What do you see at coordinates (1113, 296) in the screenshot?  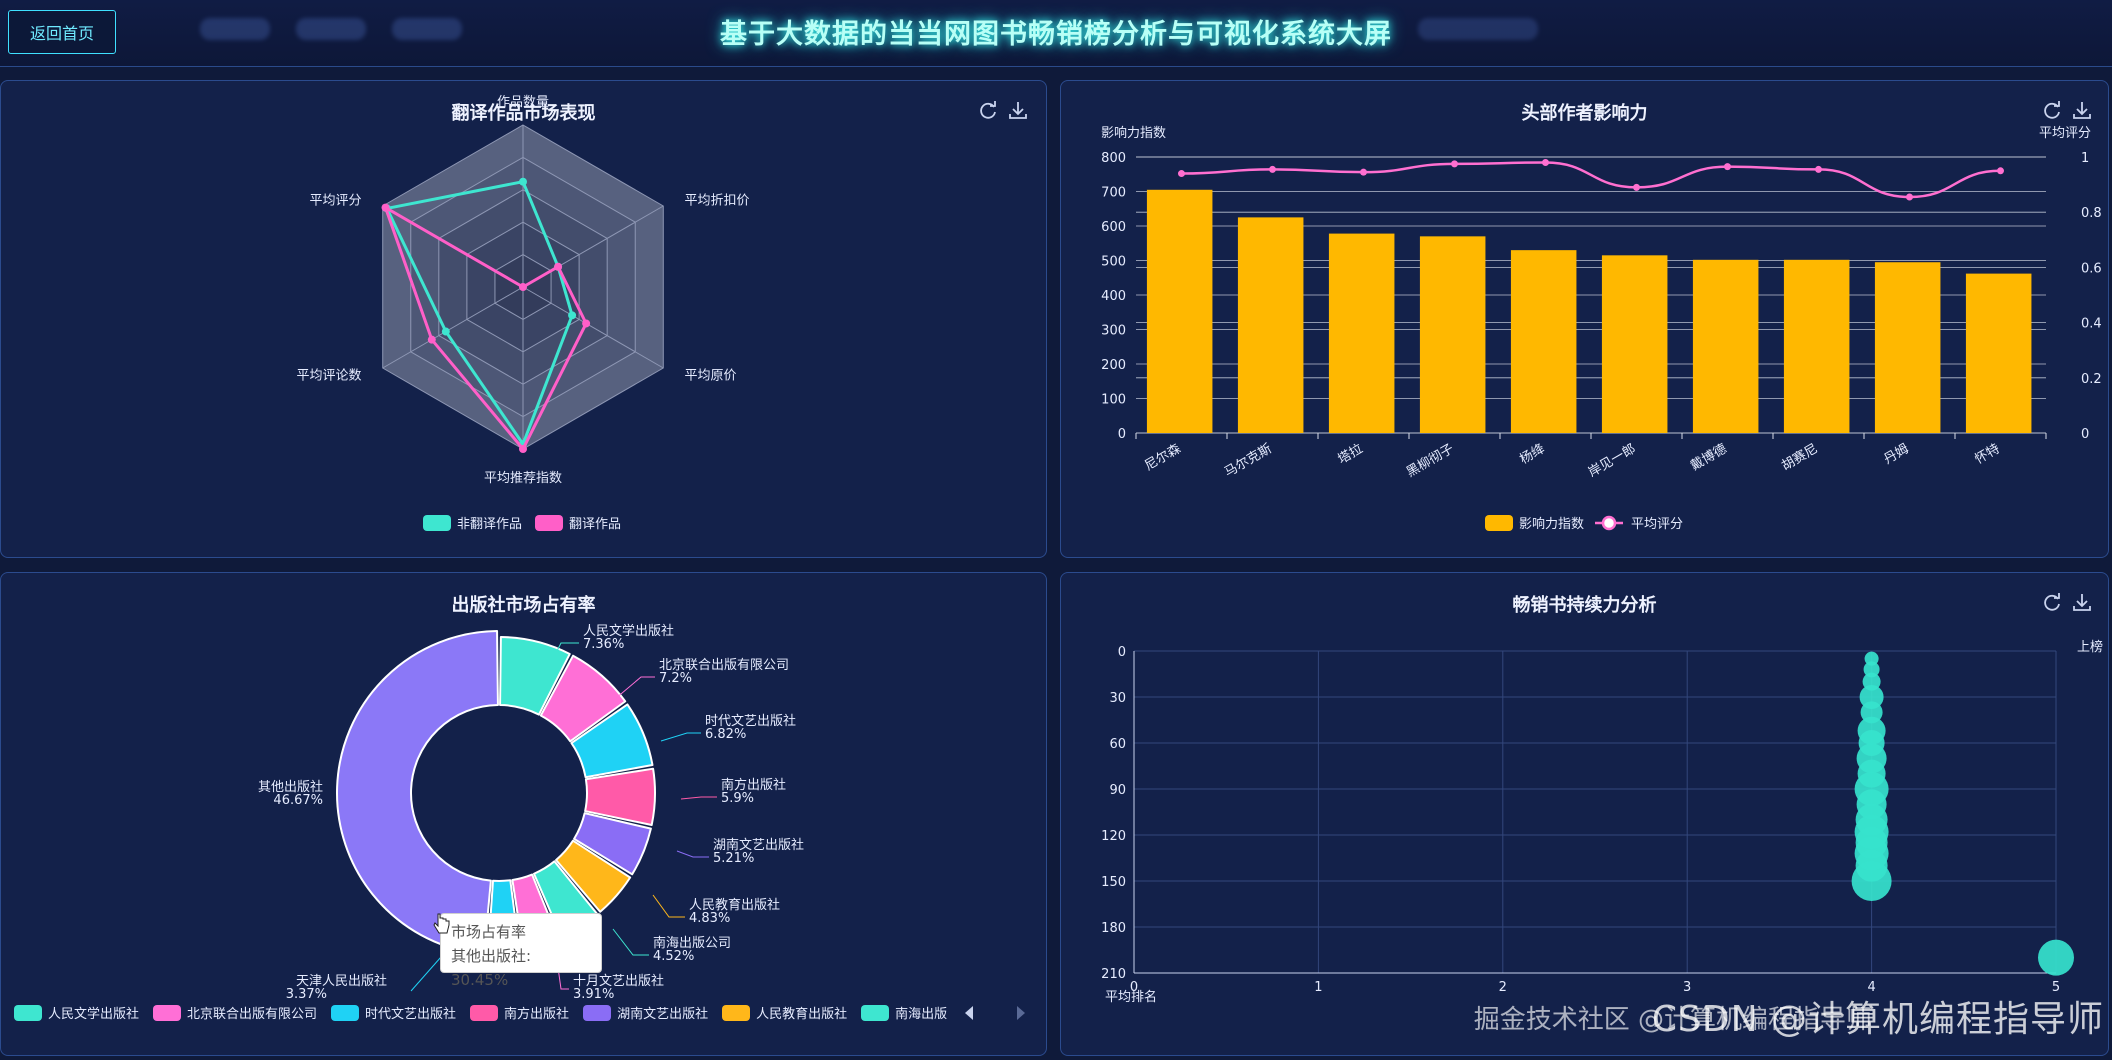 I see `bar-left-tick: 400` at bounding box center [1113, 296].